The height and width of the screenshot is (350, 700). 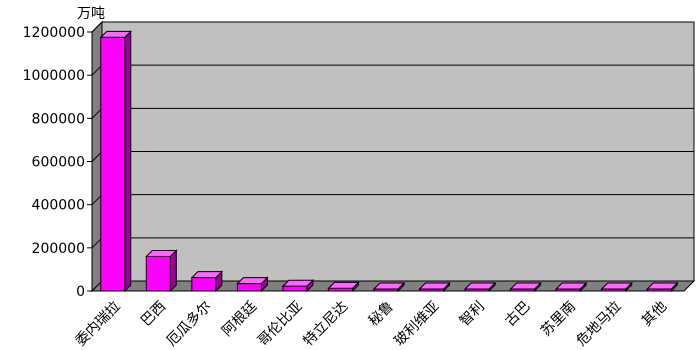 What do you see at coordinates (416, 324) in the screenshot?
I see `x-tick-label-7: 玻利维亚` at bounding box center [416, 324].